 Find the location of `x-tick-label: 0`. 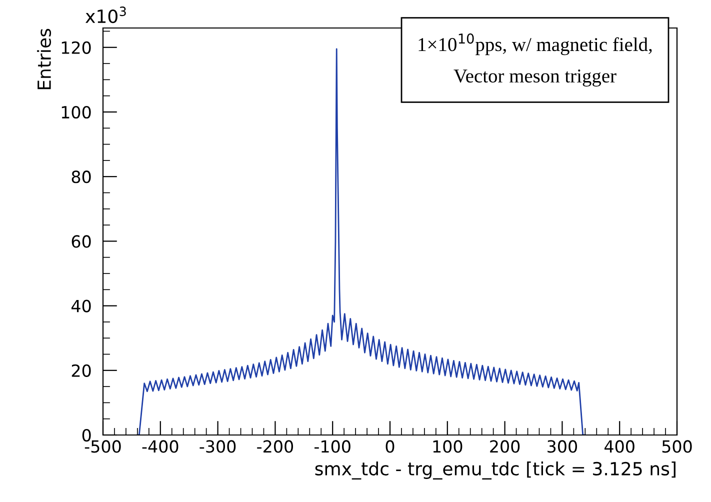

x-tick-label: 0 is located at coordinates (390, 446).